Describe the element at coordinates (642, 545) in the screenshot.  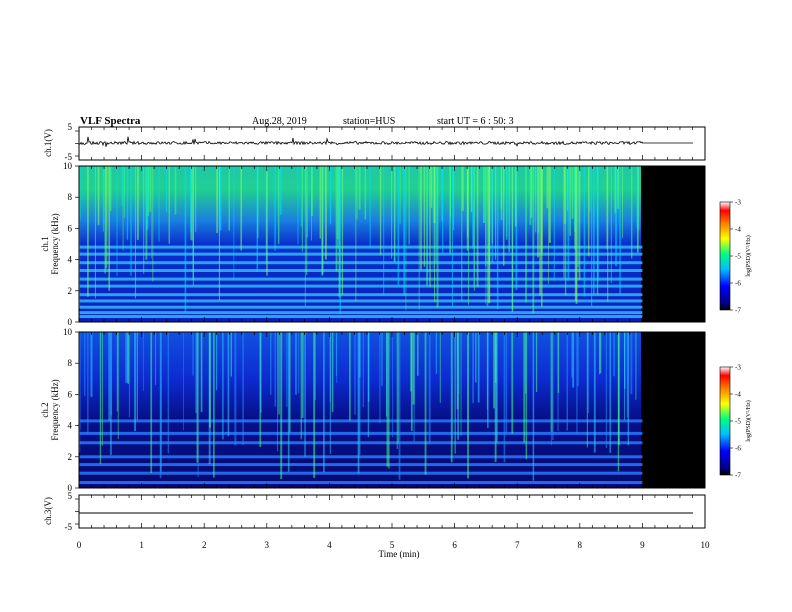
I see `time-tick-label: 9` at that location.